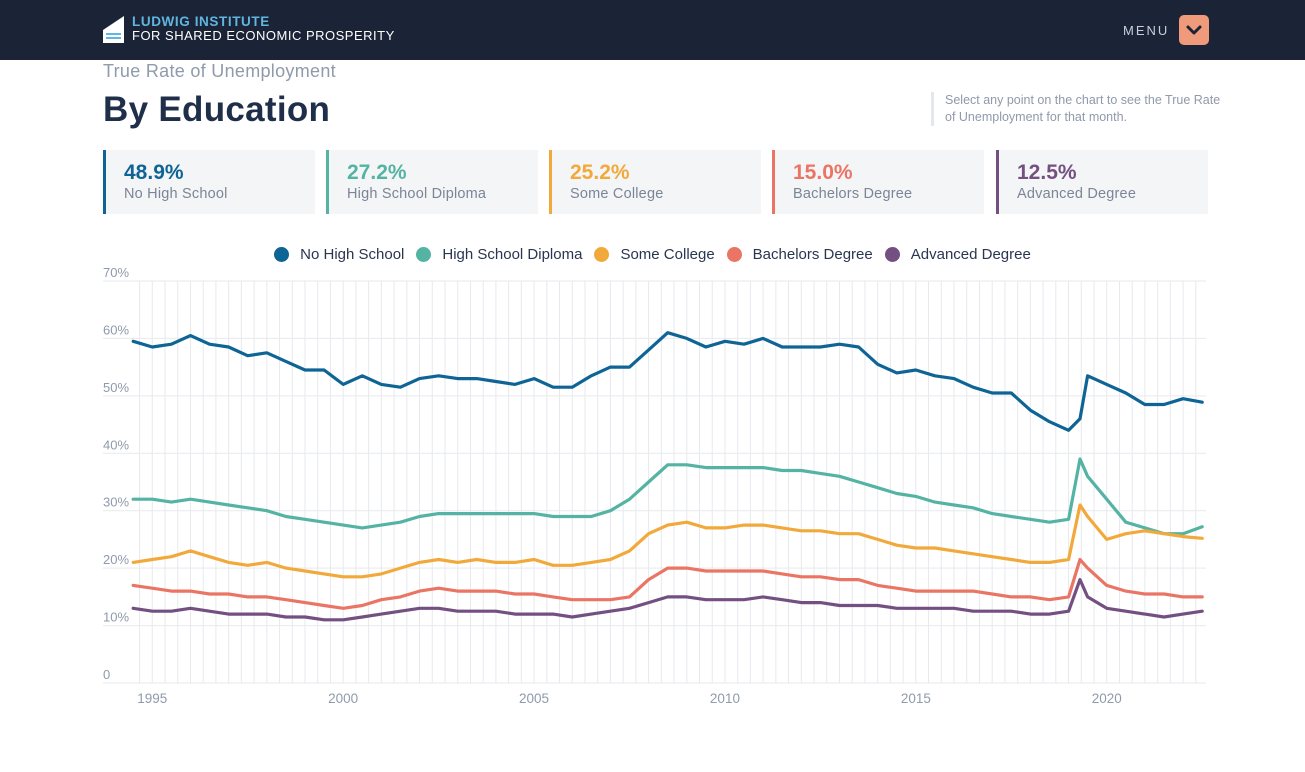 This screenshot has height=772, width=1305. Describe the element at coordinates (512, 254) in the screenshot. I see `legend-label: High School Diploma` at that location.